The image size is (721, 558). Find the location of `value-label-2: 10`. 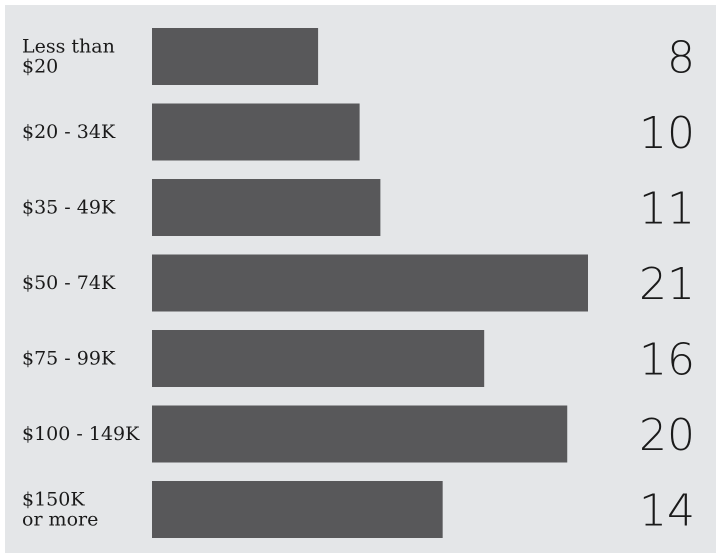

value-label-2: 10 is located at coordinates (667, 133).